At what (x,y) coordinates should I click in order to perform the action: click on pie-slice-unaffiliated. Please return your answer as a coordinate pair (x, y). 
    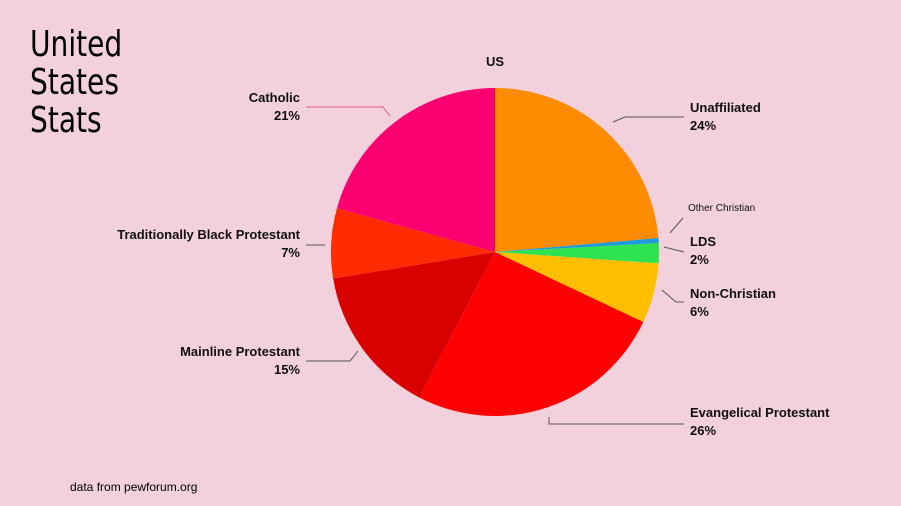
    Looking at the image, I should click on (577, 170).